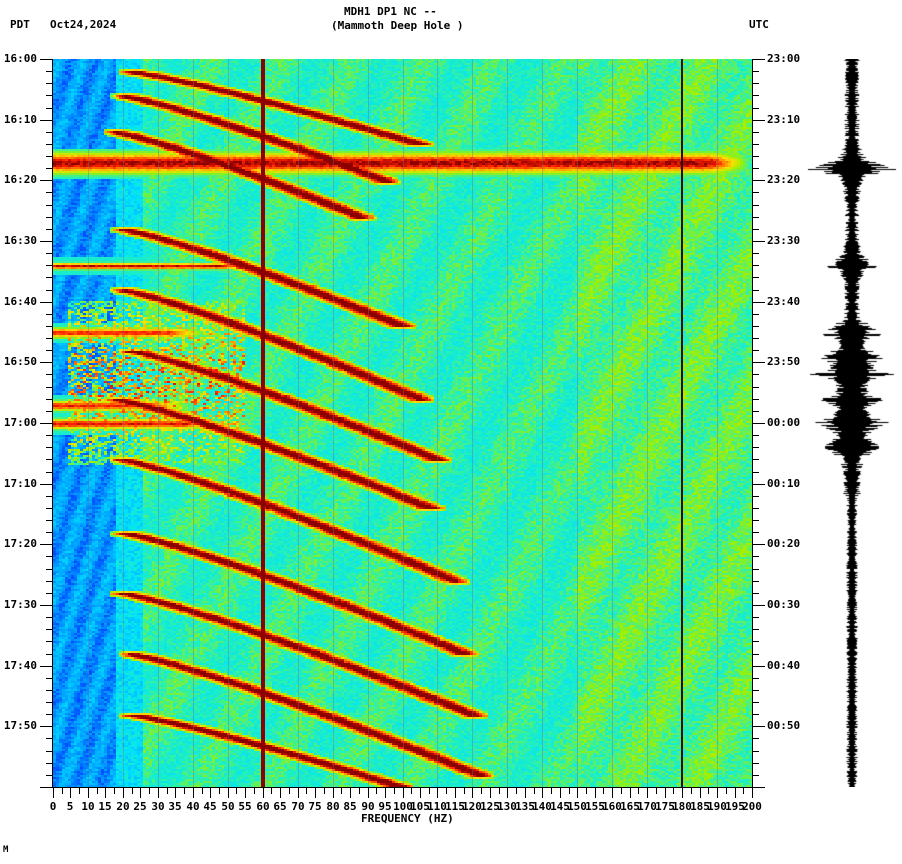  I want to click on frequency-label: 115, so click(455, 806).